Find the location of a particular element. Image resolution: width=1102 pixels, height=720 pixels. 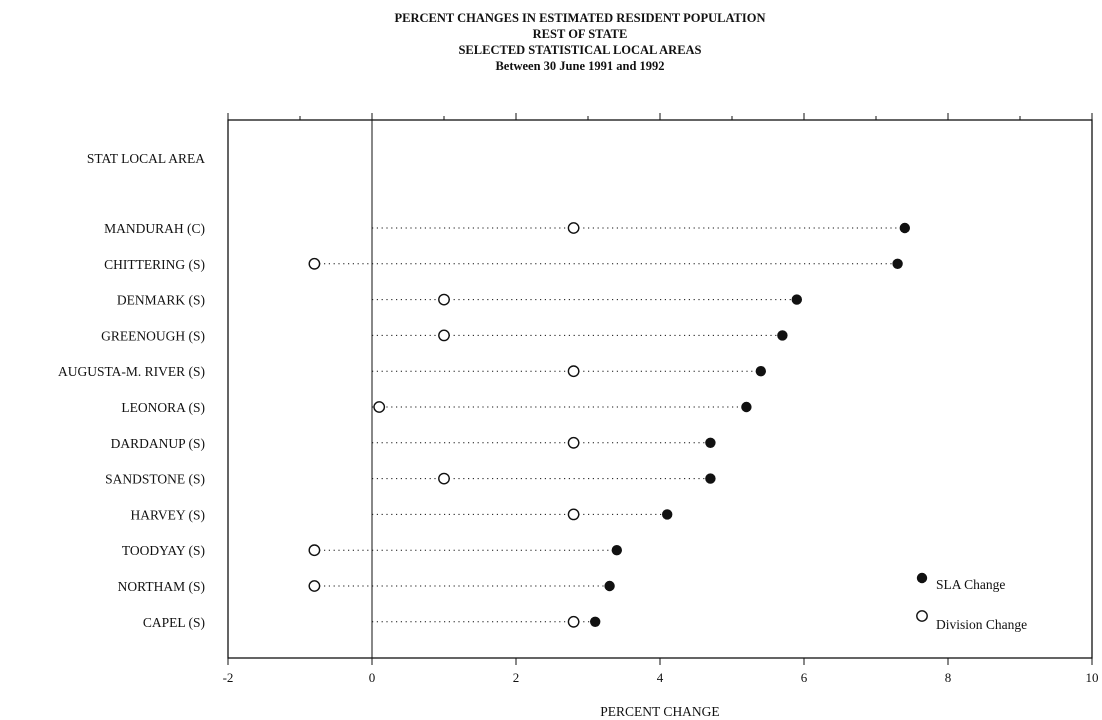

x-tick-label: -2 is located at coordinates (228, 677).